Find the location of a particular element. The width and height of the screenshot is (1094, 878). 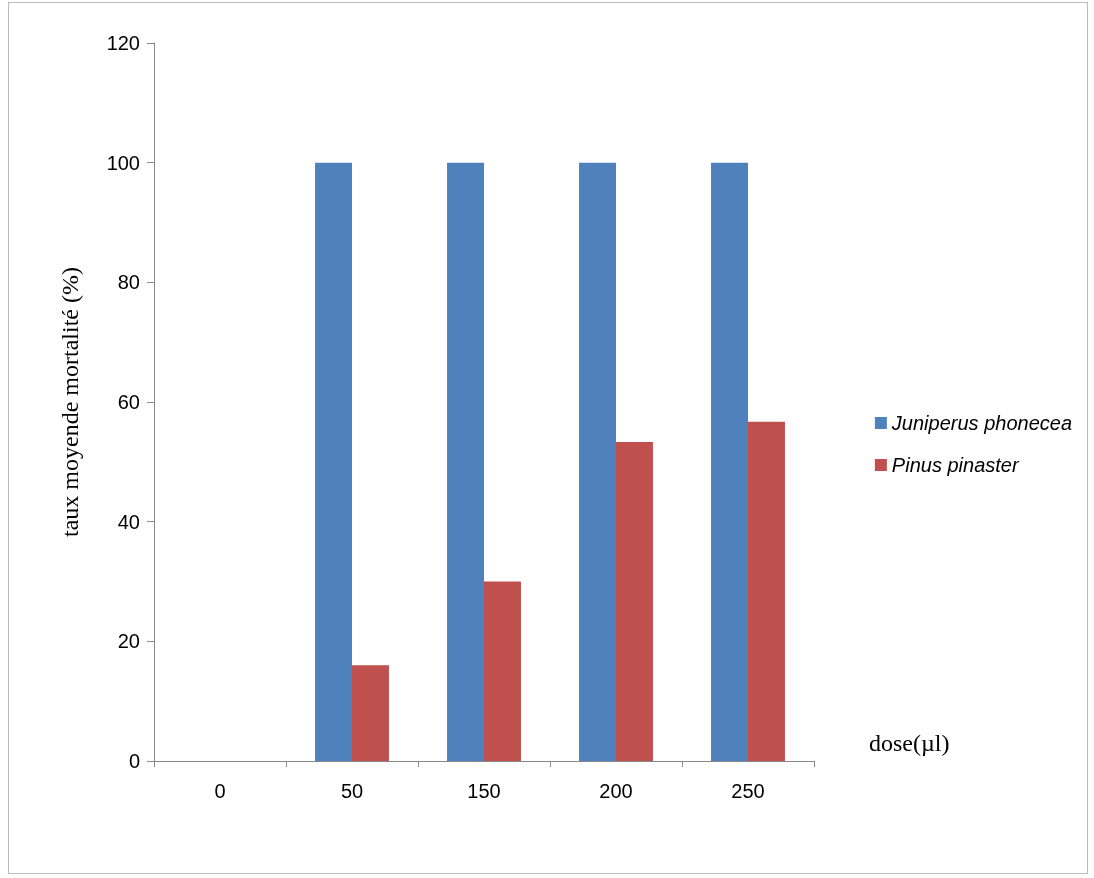

x-tick-label: 50 is located at coordinates (352, 791).